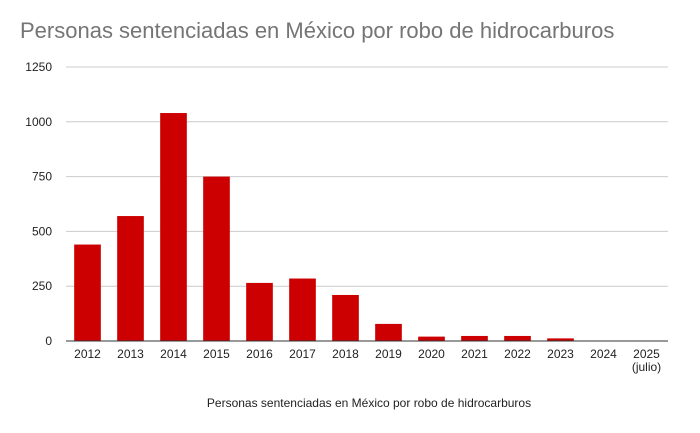 The image size is (700, 433). I want to click on y-tick-label: 500, so click(42, 231).